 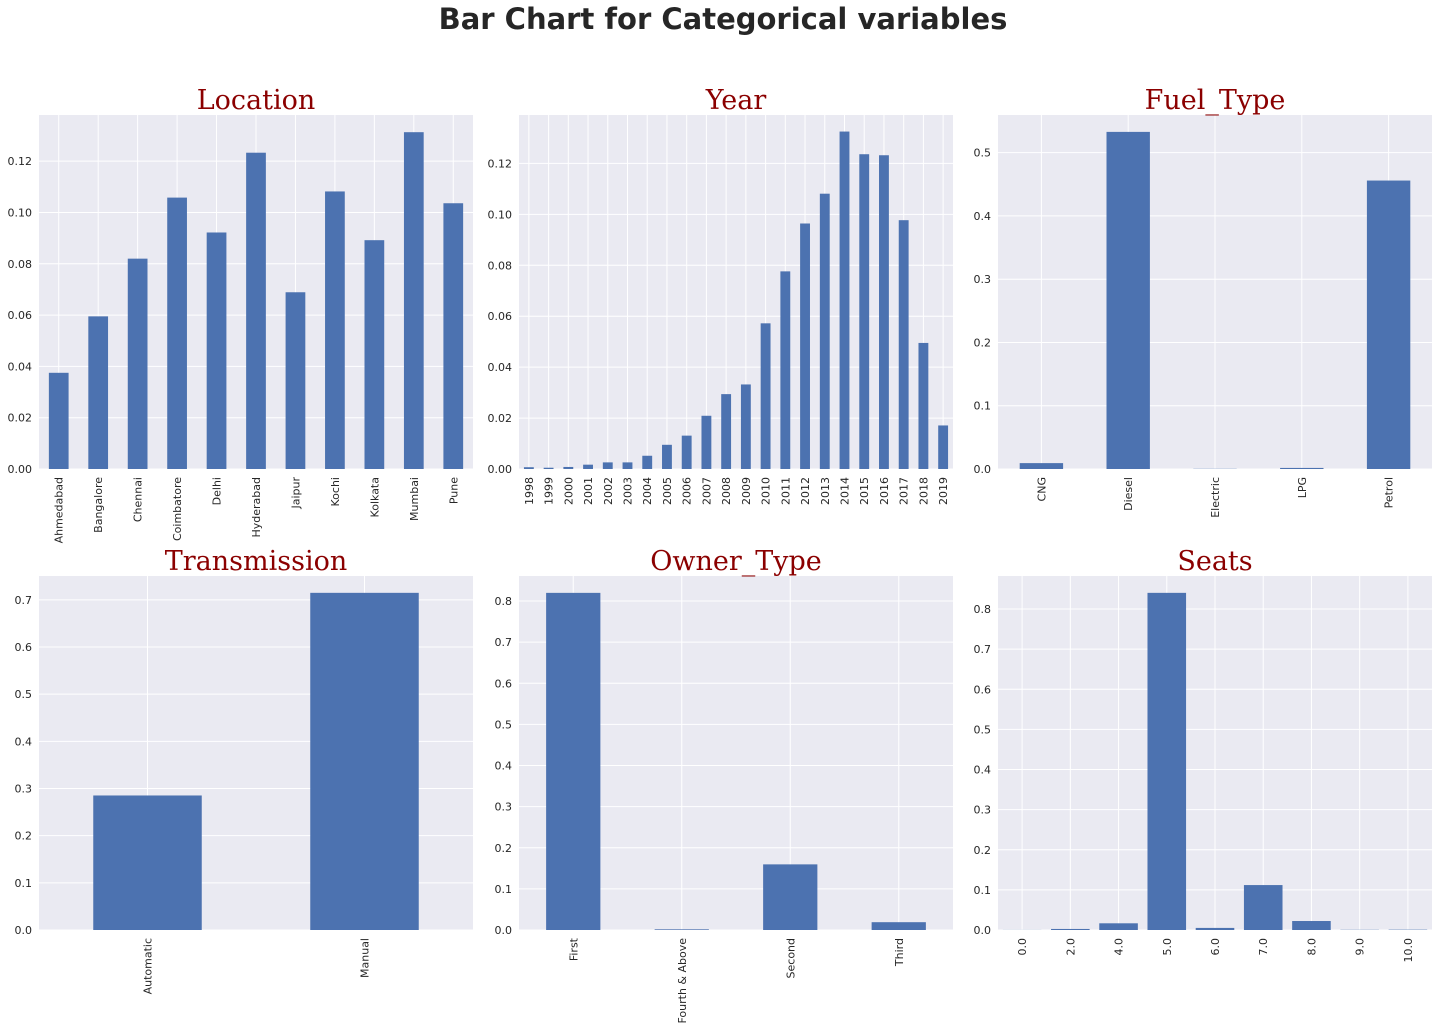 I want to click on y-tick-label: 0.8, so click(x=504, y=601).